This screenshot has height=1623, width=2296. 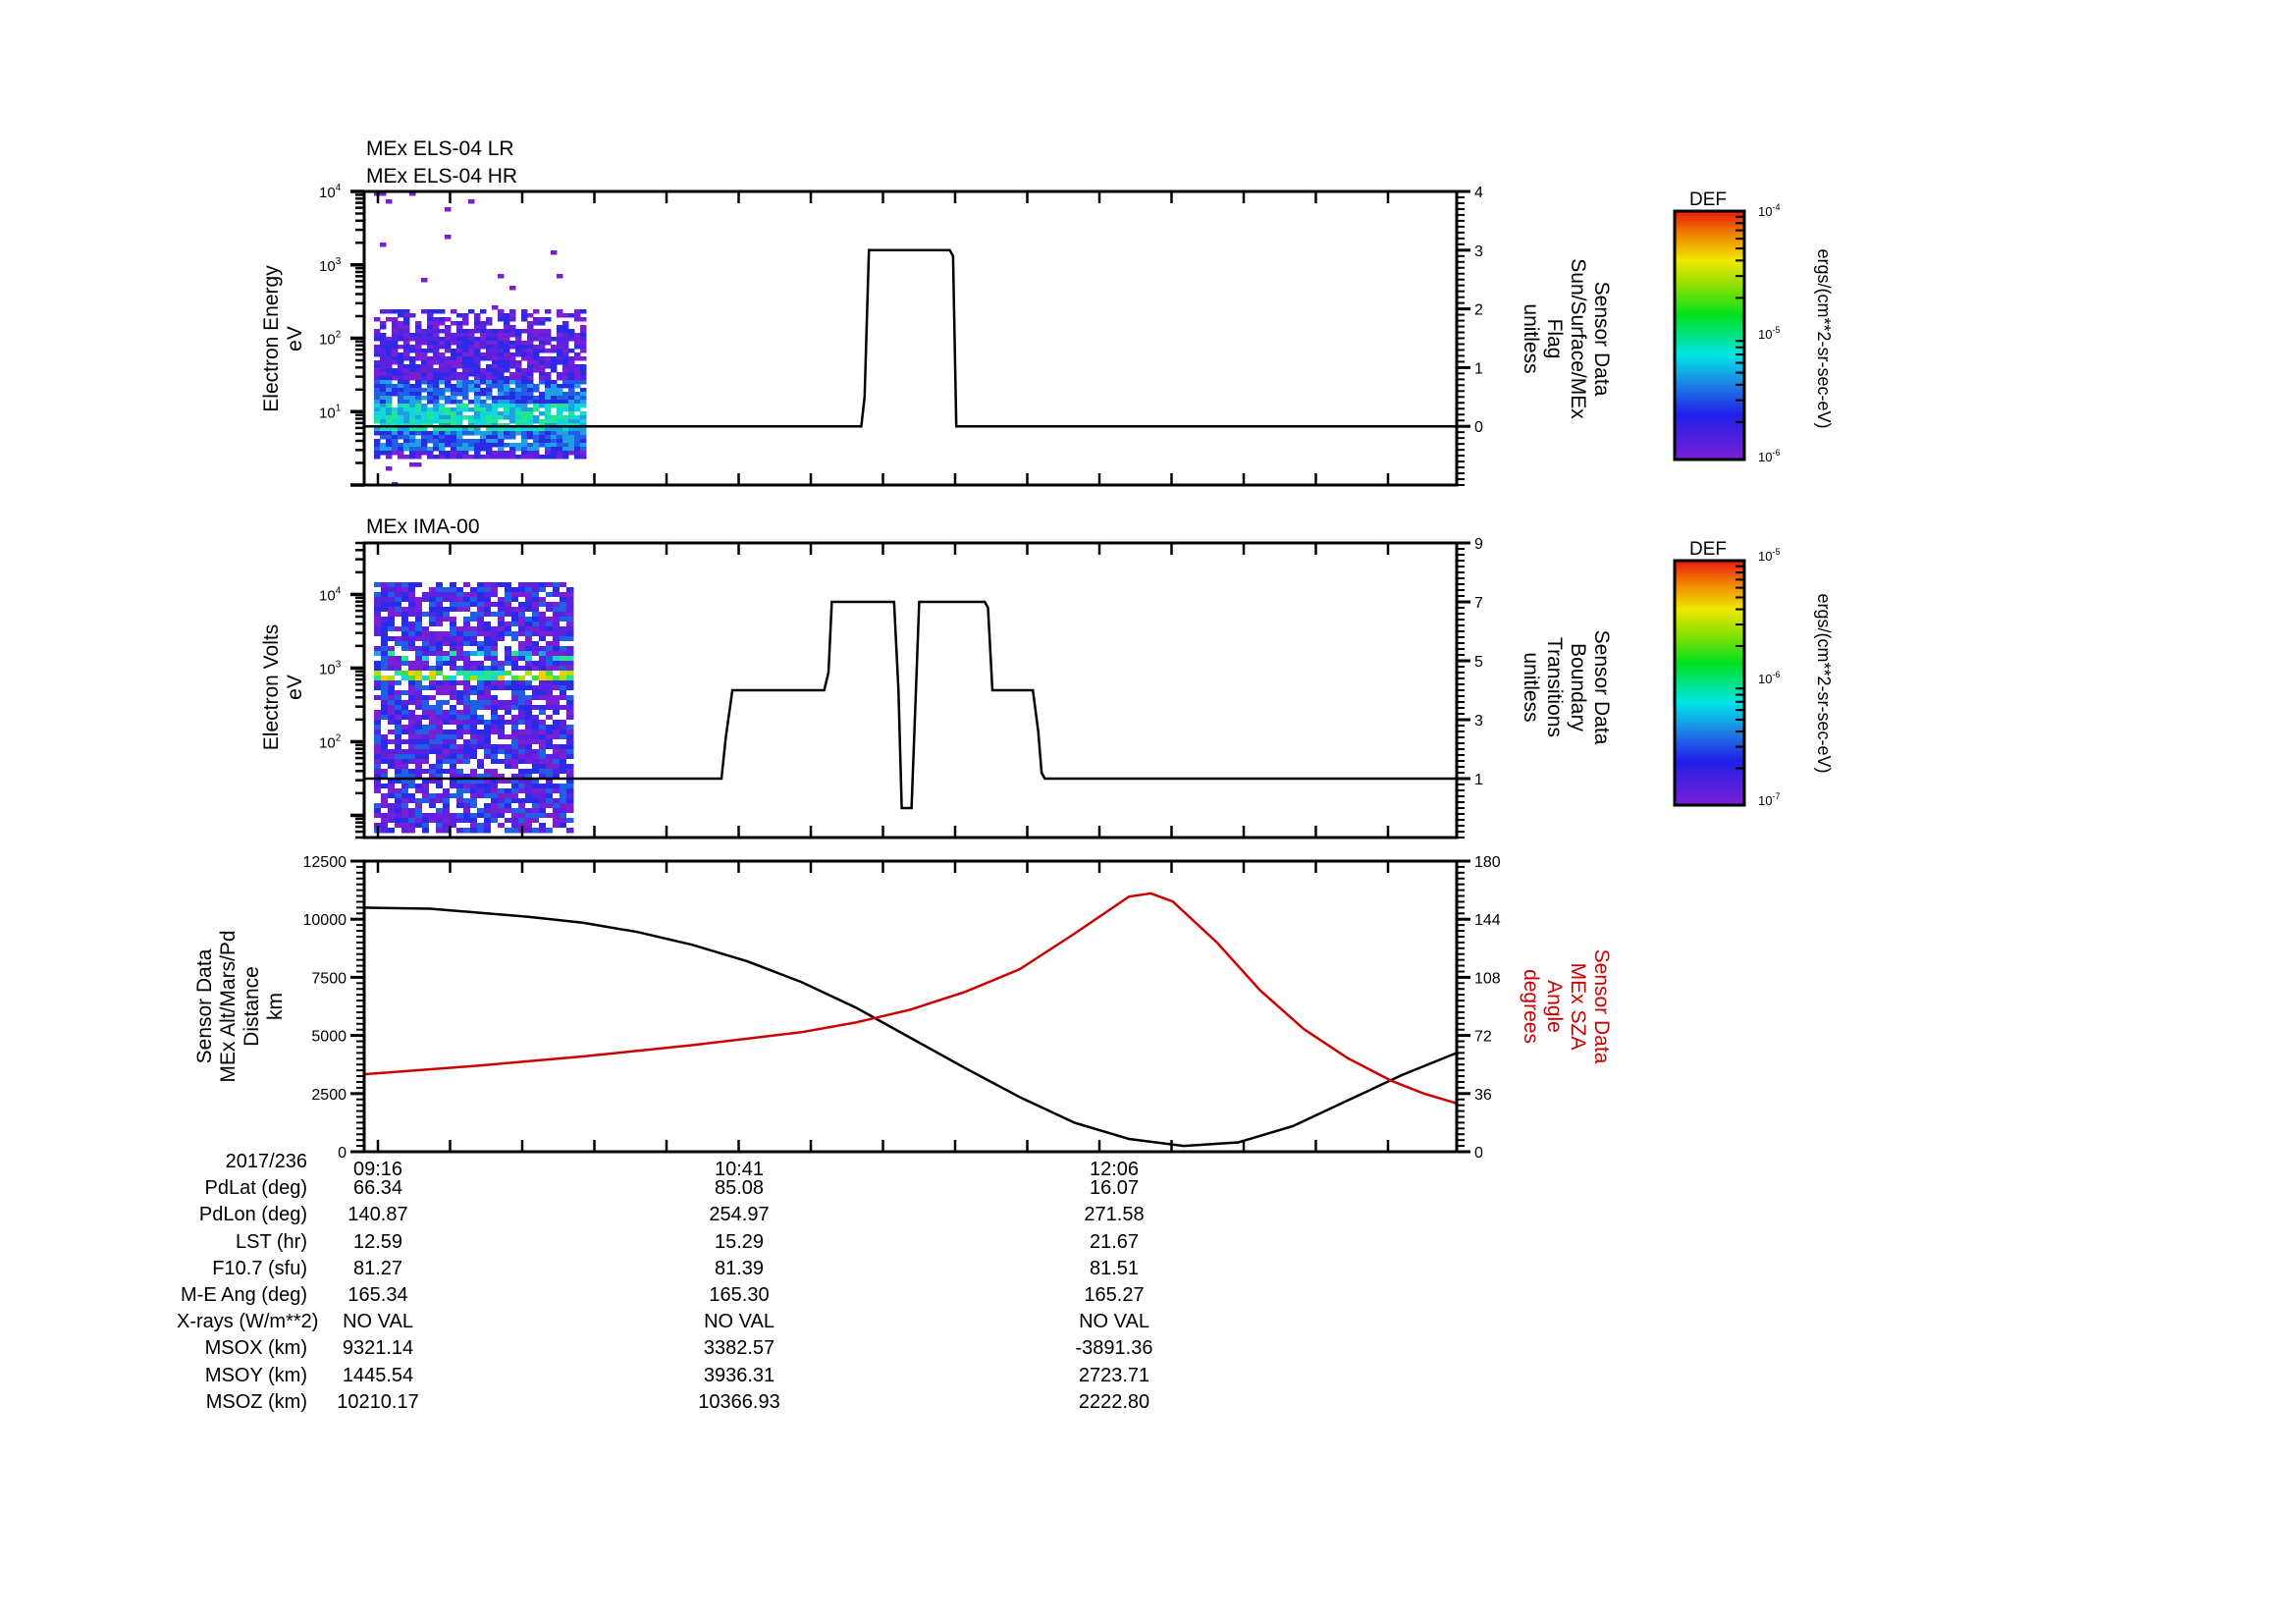 I want to click on info-row: X-rays (W/m**2) NO VAL NO VAL NO VAL, so click(x=766, y=1324).